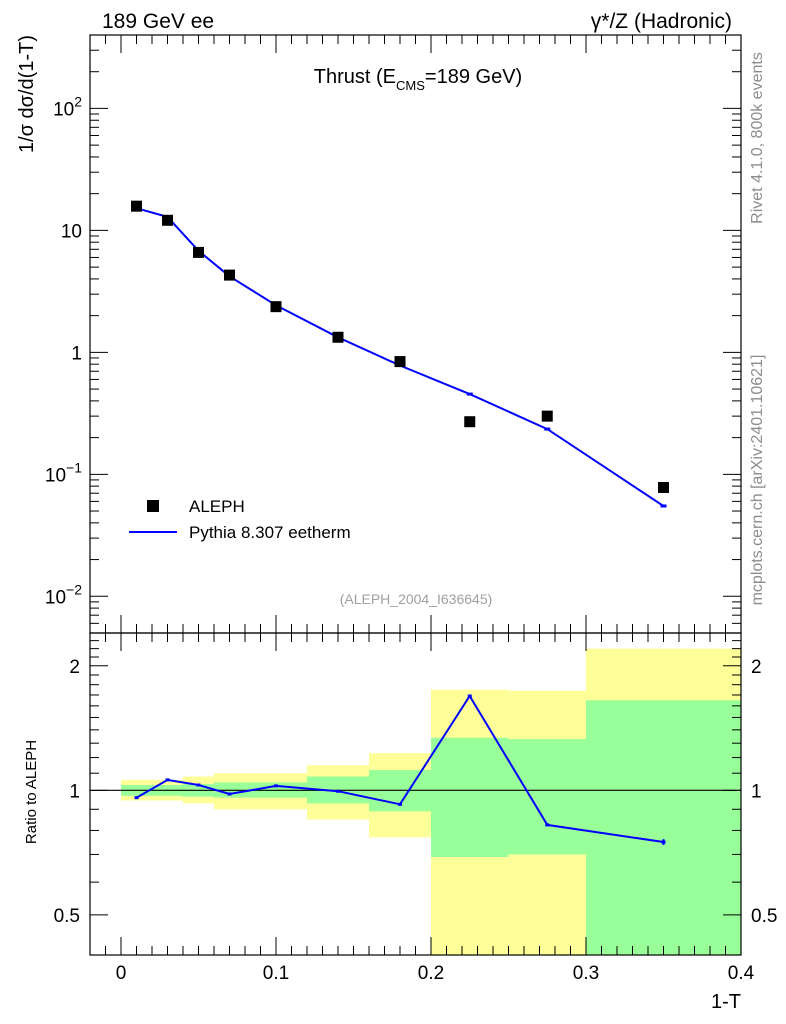 Image resolution: width=786 pixels, height=1024 pixels. What do you see at coordinates (756, 667) in the screenshot?
I see `ratio-y-tick-label-right: 2` at bounding box center [756, 667].